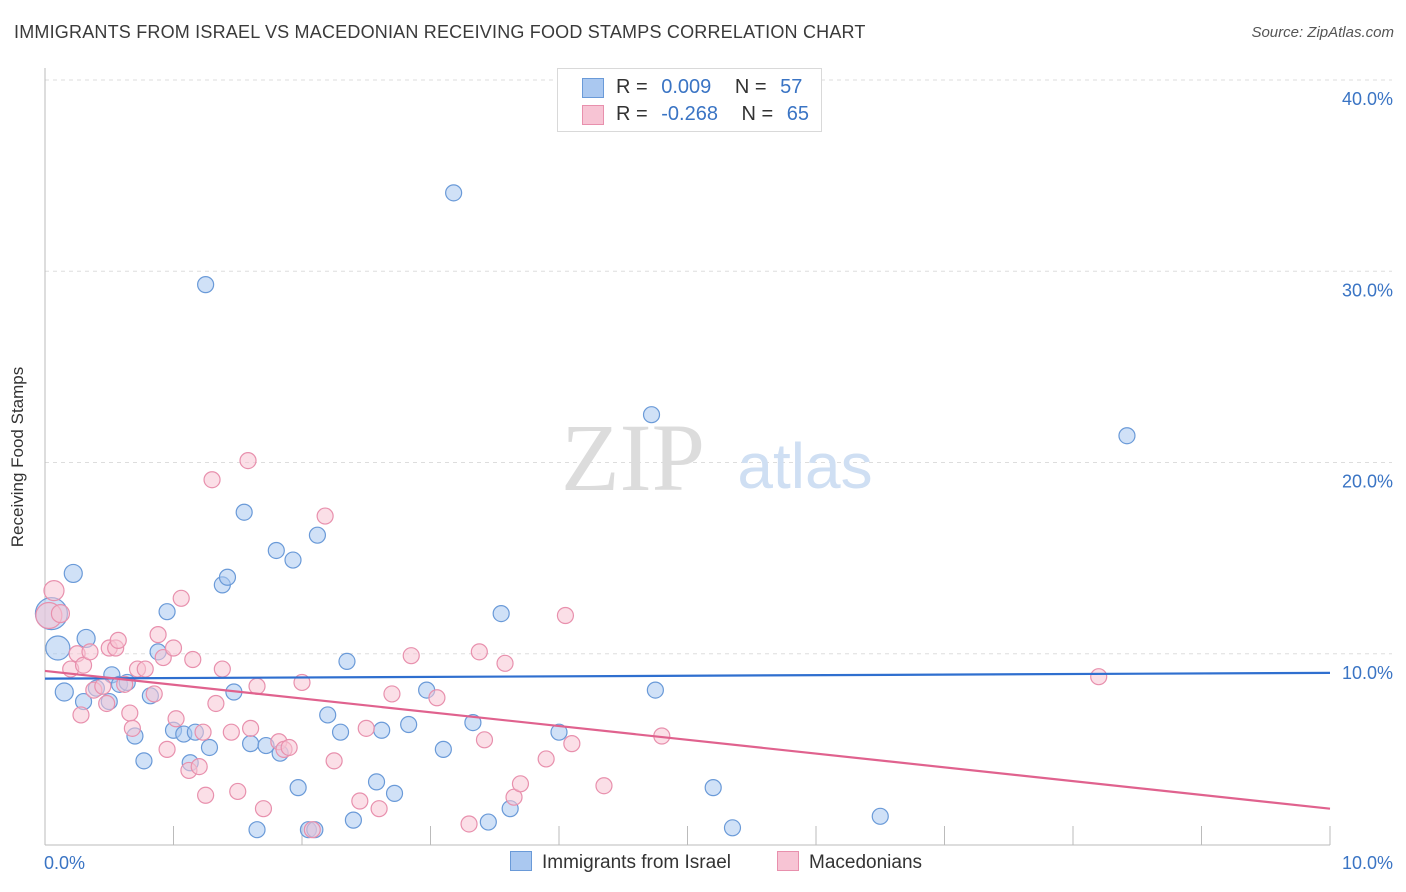  What do you see at coordinates (521, 861) in the screenshot?
I see `bottom-legend-swatch-israel` at bounding box center [521, 861].